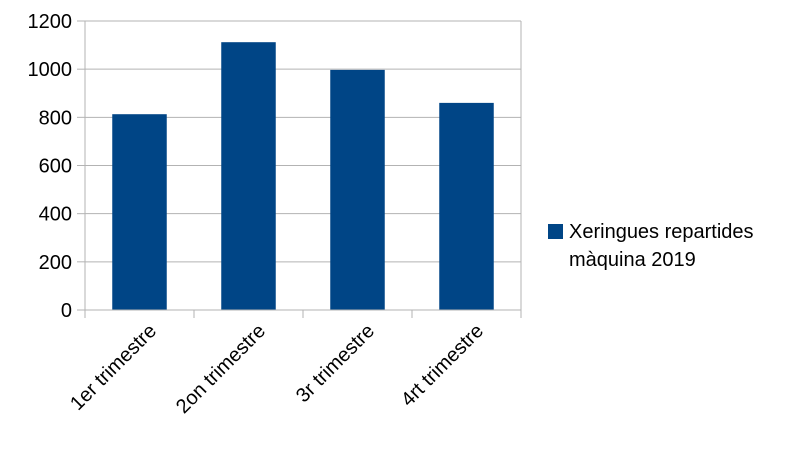 The width and height of the screenshot is (811, 453). Describe the element at coordinates (661, 246) in the screenshot. I see `legend-label: Xeringues repartides màquina 2019` at that location.